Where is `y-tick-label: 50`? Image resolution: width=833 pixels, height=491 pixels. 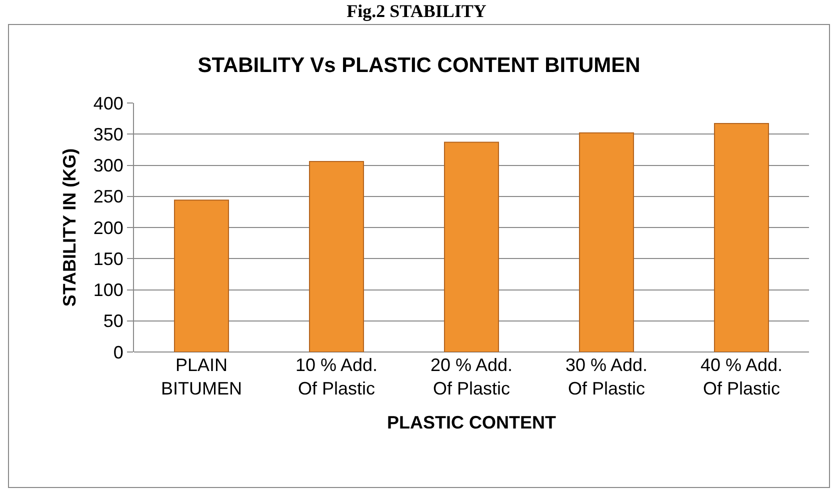
y-tick-label: 50 is located at coordinates (113, 321).